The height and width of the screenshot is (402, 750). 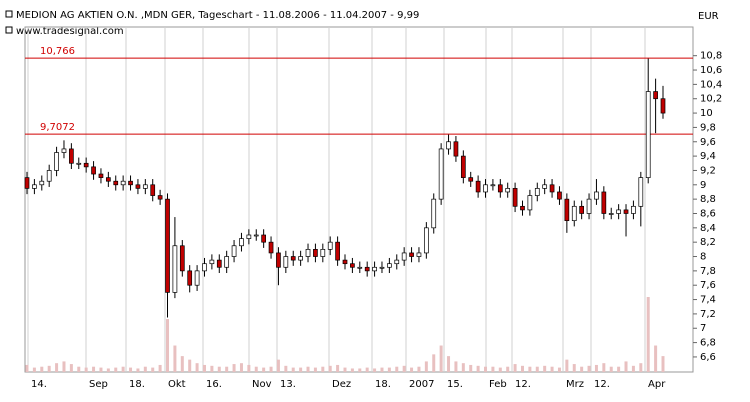 I want to click on y-tick-label: 10, so click(x=706, y=113).